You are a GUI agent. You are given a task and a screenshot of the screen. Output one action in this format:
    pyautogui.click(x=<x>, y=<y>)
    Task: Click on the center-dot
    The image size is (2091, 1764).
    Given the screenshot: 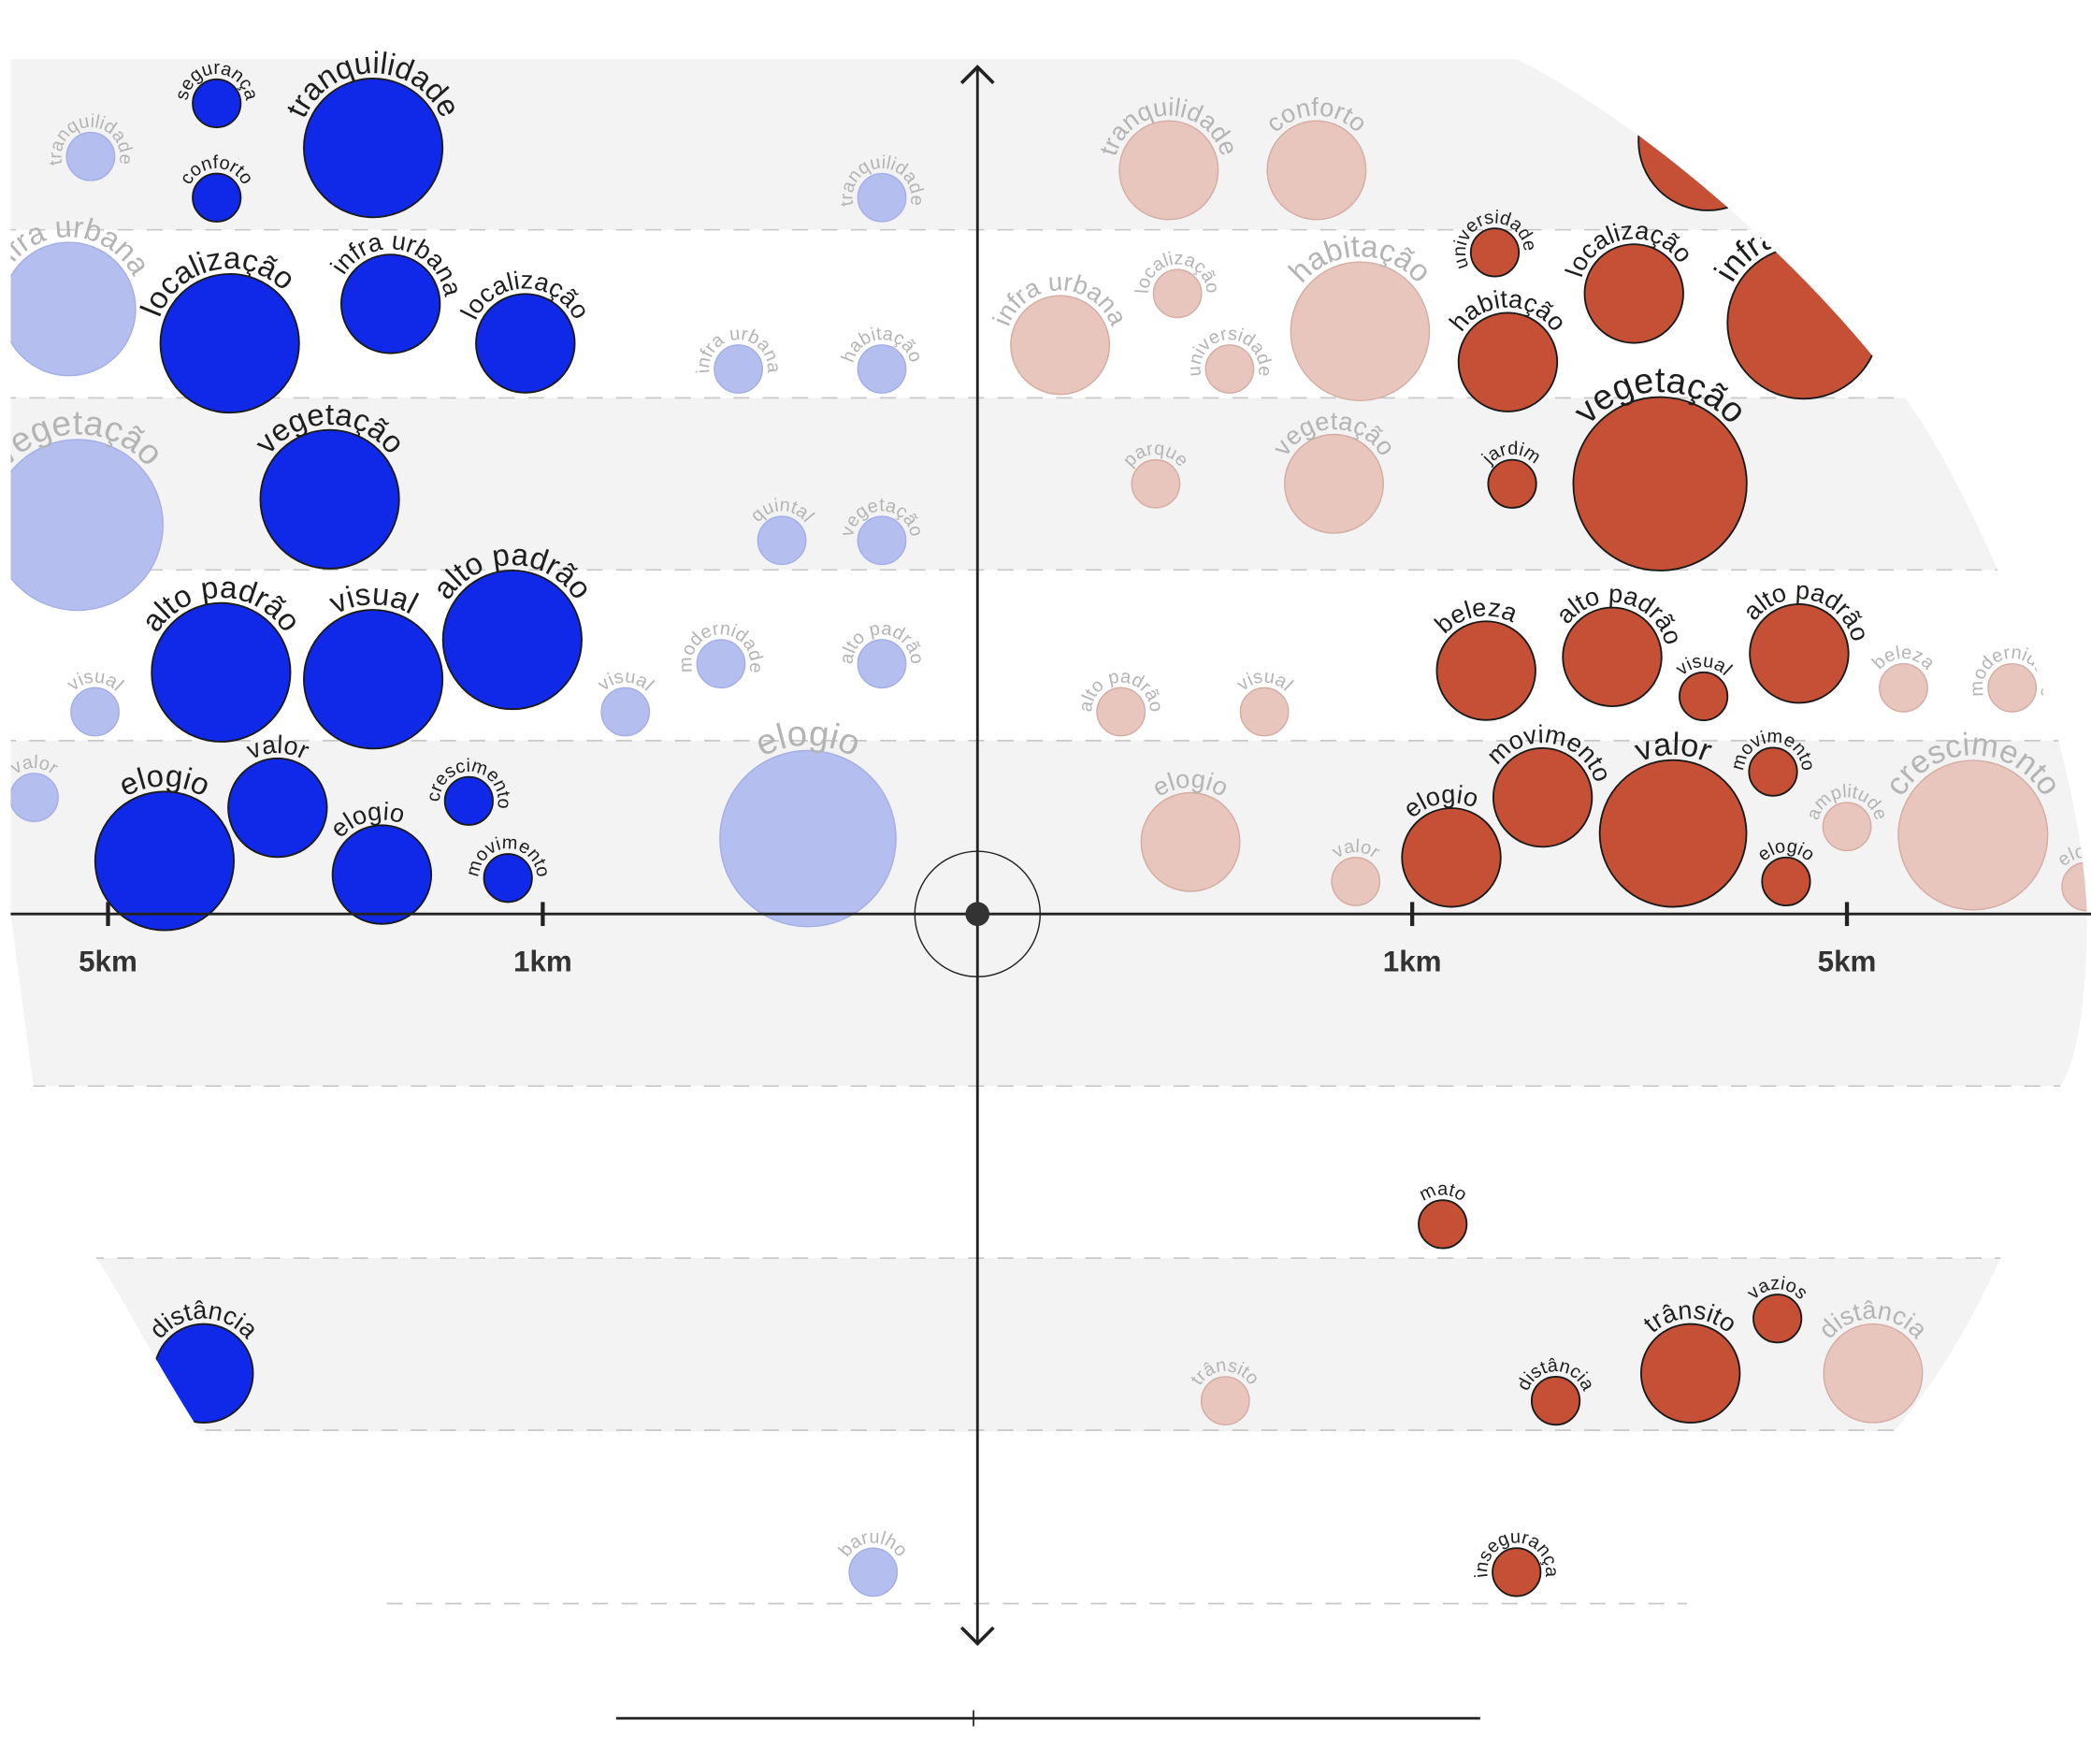 What is the action you would take?
    pyautogui.click(x=977, y=914)
    